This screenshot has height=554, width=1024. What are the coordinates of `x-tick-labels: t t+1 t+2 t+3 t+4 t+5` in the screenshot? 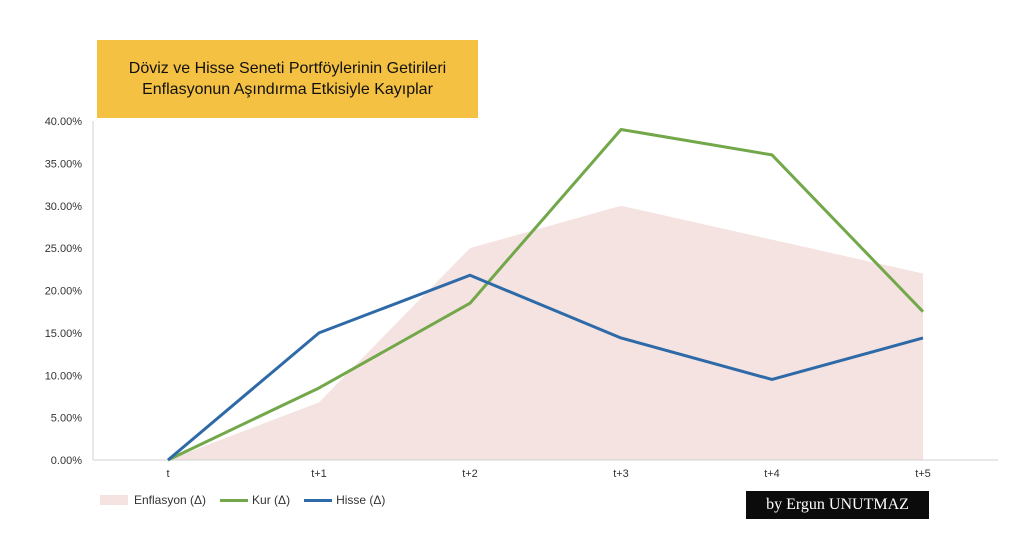 It's located at (548, 474).